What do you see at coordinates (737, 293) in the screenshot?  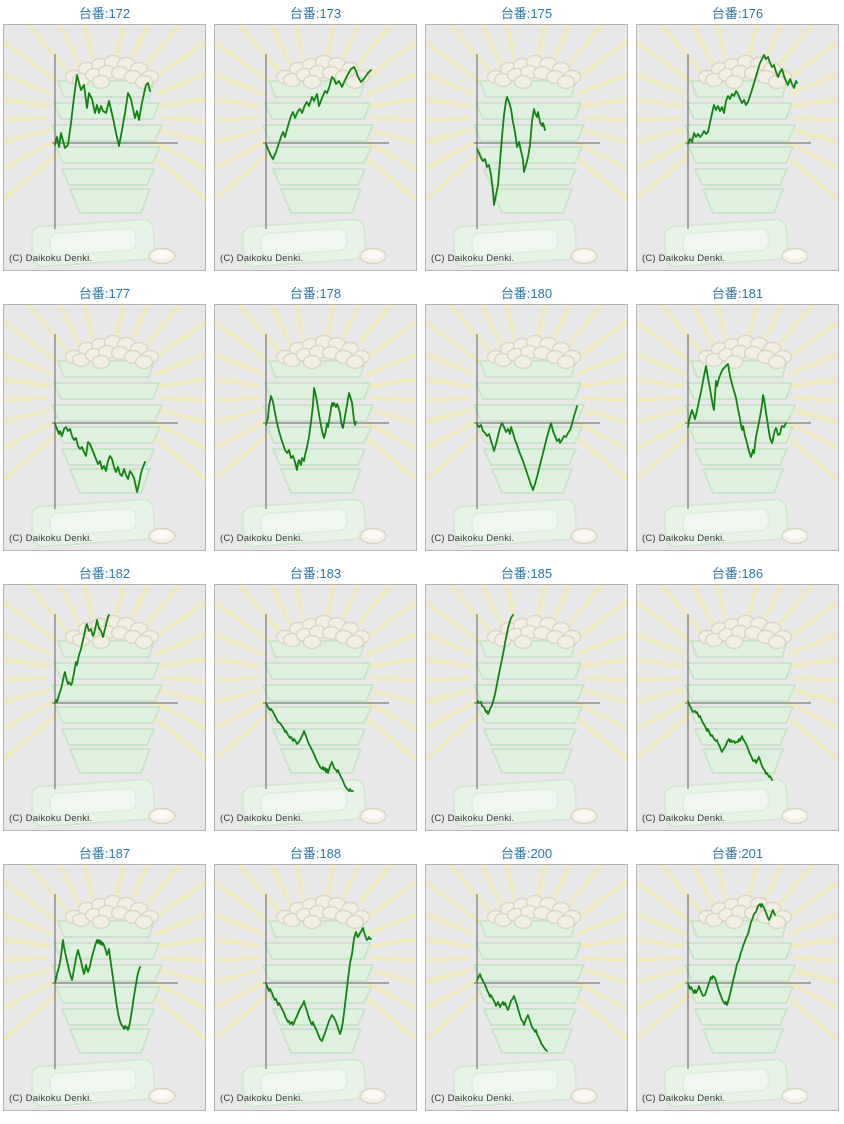 I see `panel-title: 台番:181` at bounding box center [737, 293].